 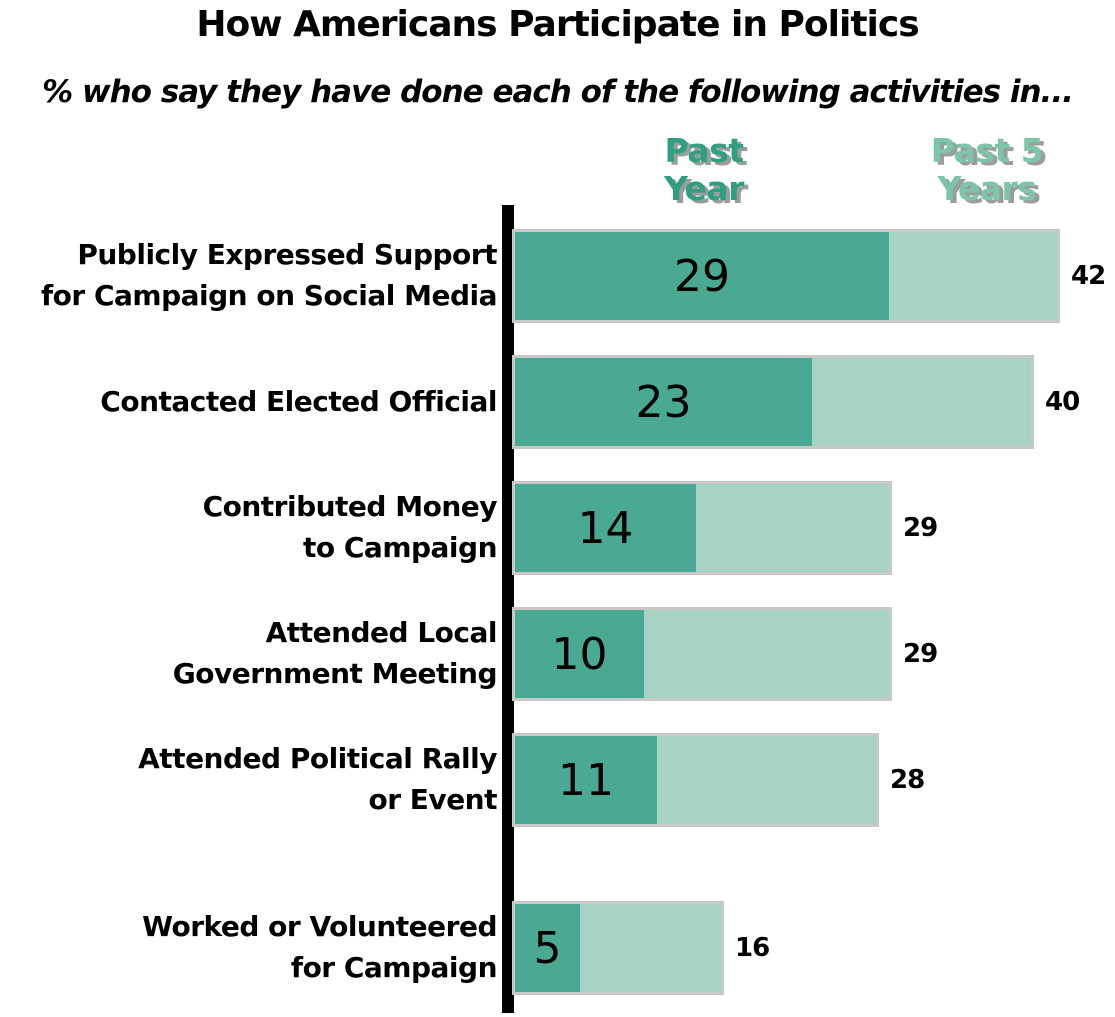 What do you see at coordinates (317, 759) in the screenshot?
I see `category-label-line: Attended Political Rally` at bounding box center [317, 759].